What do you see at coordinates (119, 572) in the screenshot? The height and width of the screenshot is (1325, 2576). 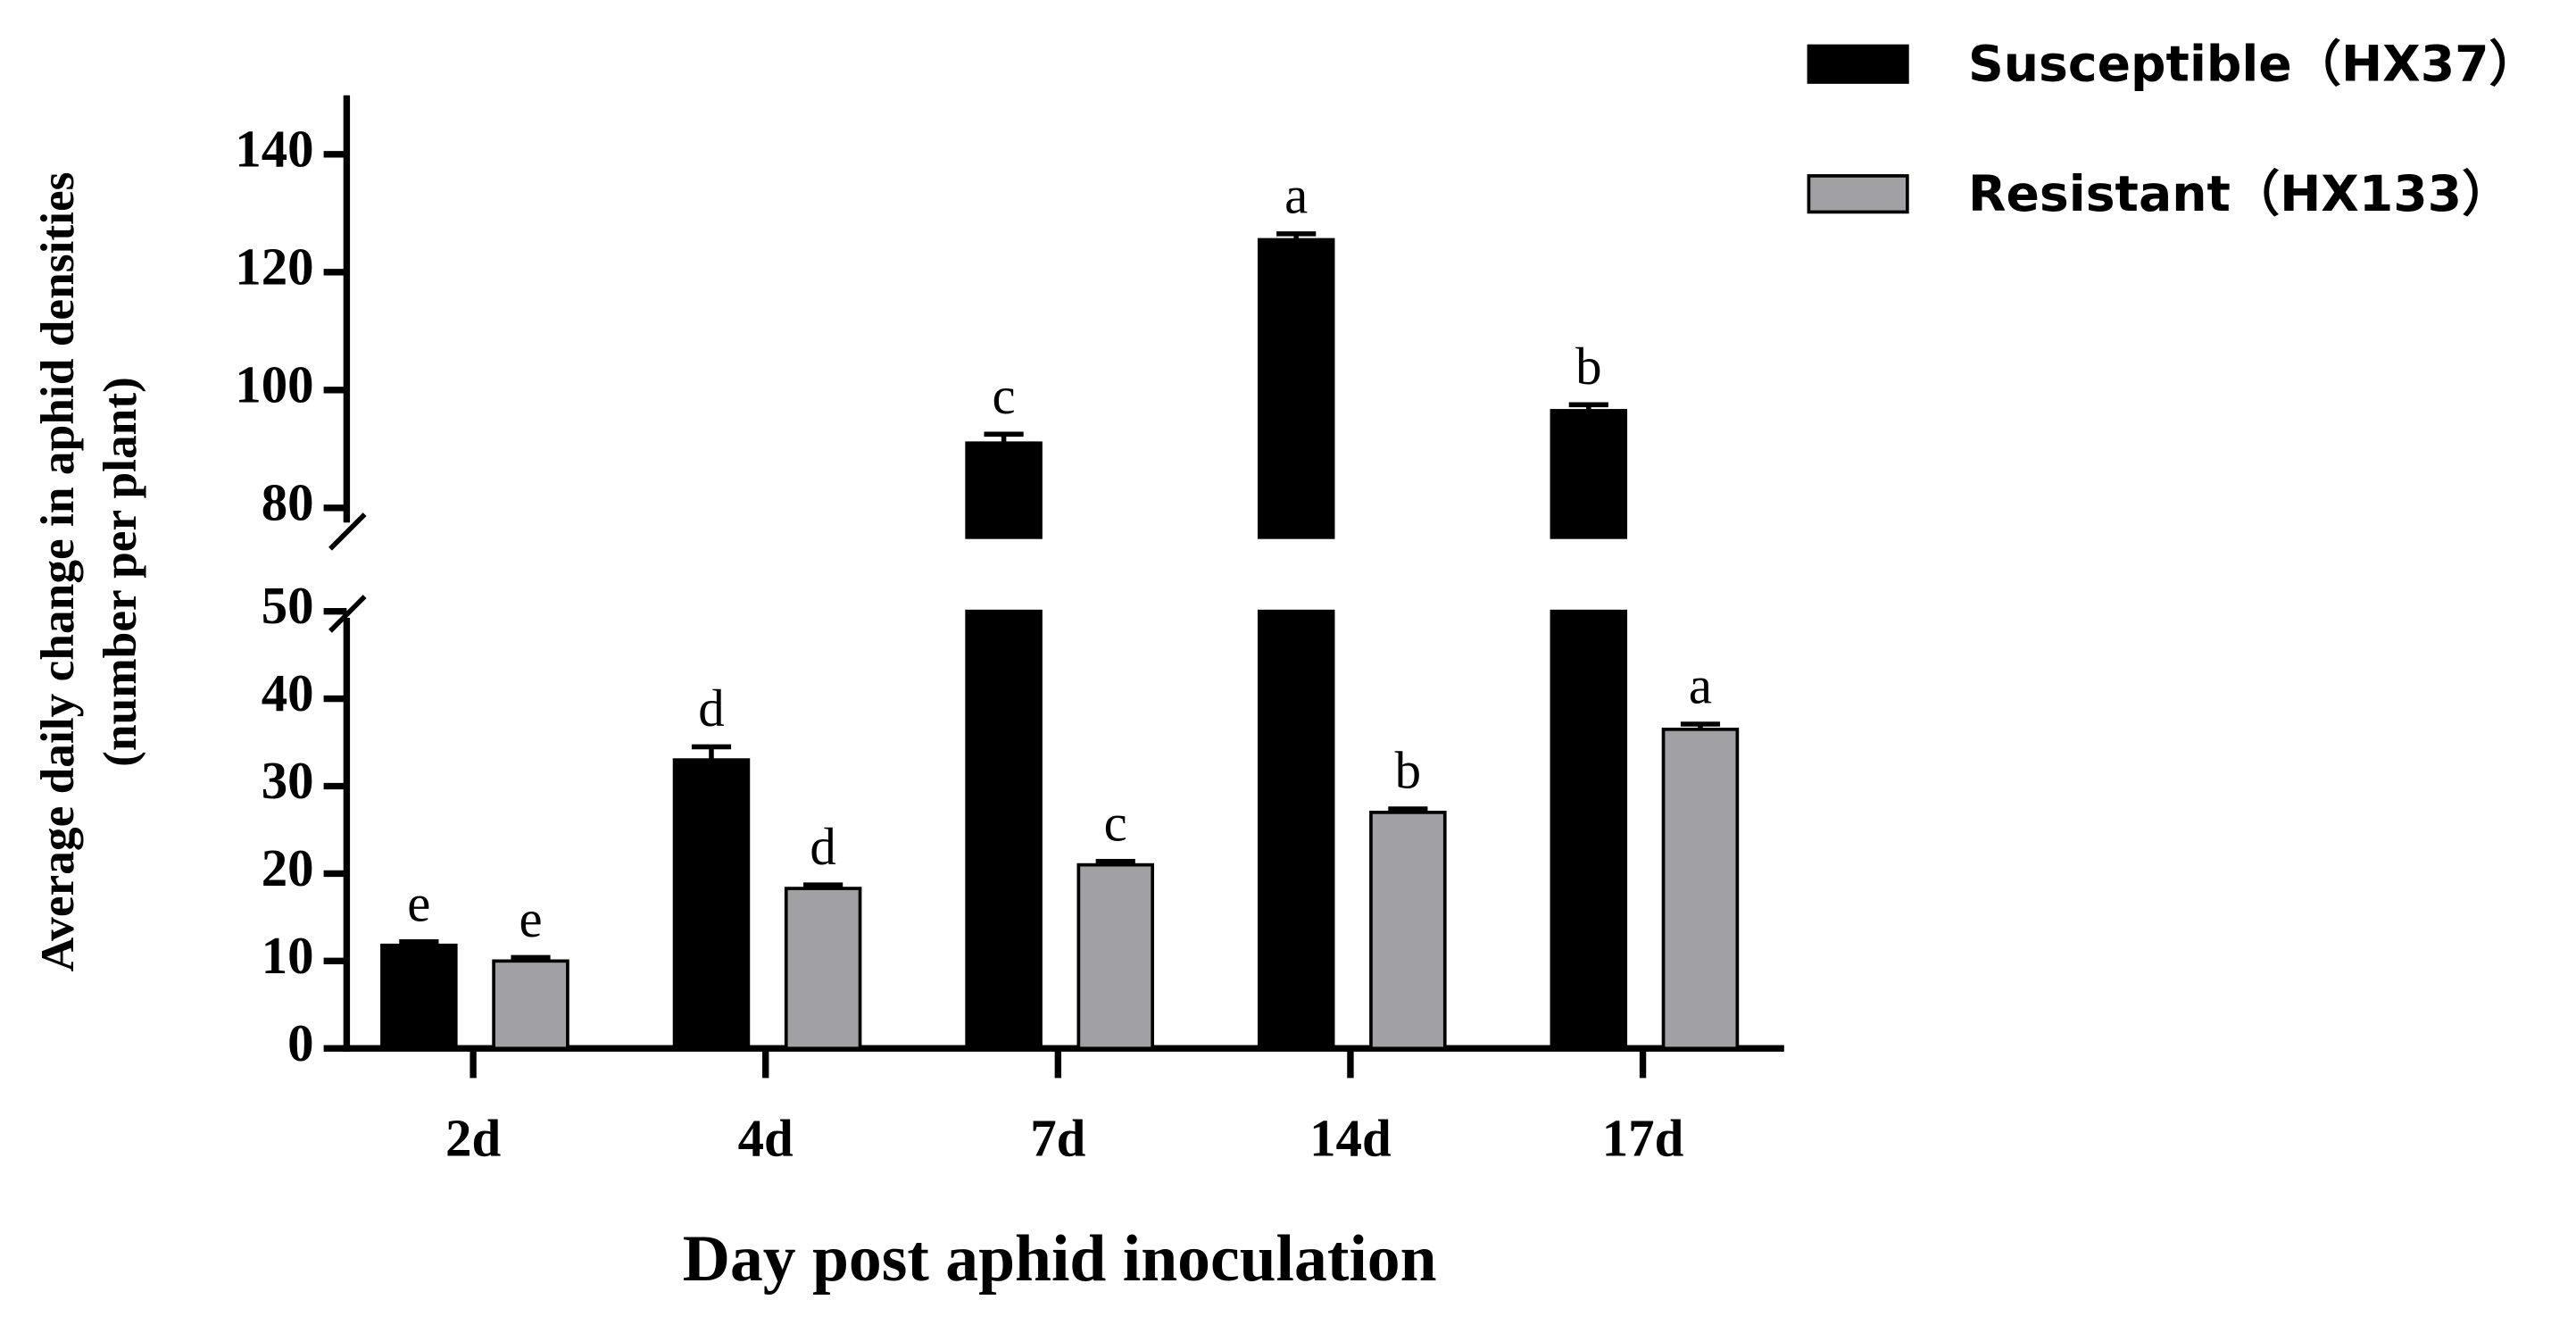 I see `y-axis-label: (number per plant)` at bounding box center [119, 572].